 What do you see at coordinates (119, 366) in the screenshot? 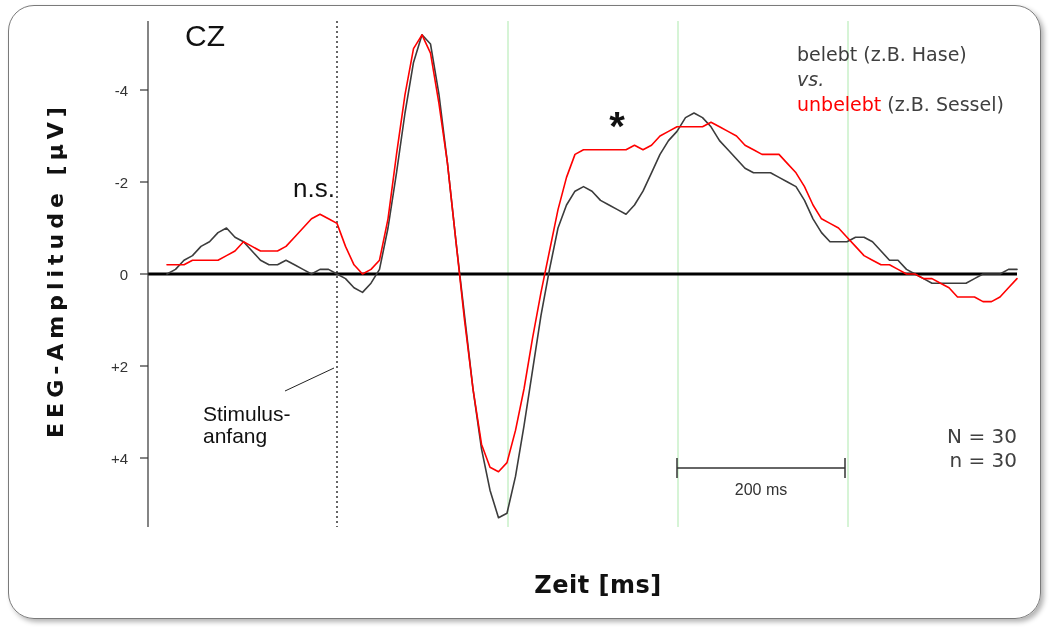
I see `y-tick-label: +2` at bounding box center [119, 366].